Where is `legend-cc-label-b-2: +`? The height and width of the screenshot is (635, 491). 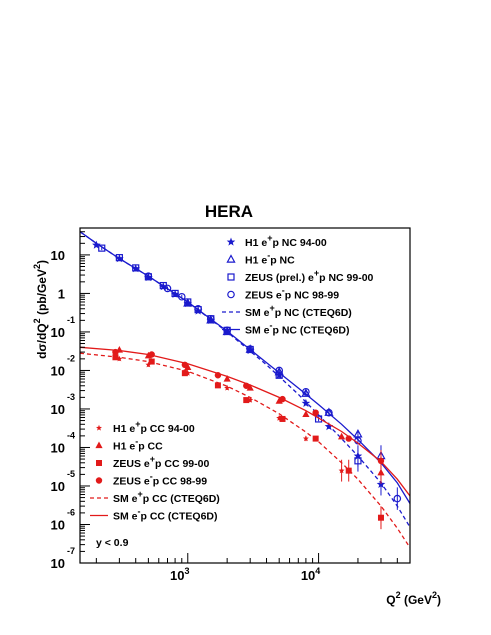 legend-cc-label-b-2: + is located at coordinates (152, 459).